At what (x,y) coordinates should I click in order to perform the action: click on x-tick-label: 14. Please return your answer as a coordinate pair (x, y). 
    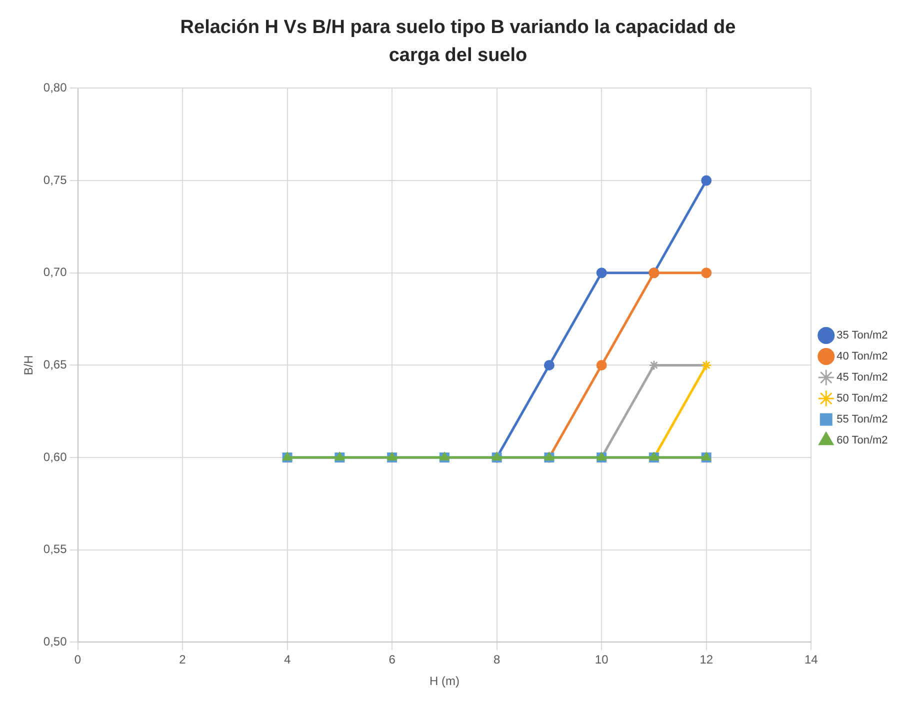
    Looking at the image, I should click on (811, 659).